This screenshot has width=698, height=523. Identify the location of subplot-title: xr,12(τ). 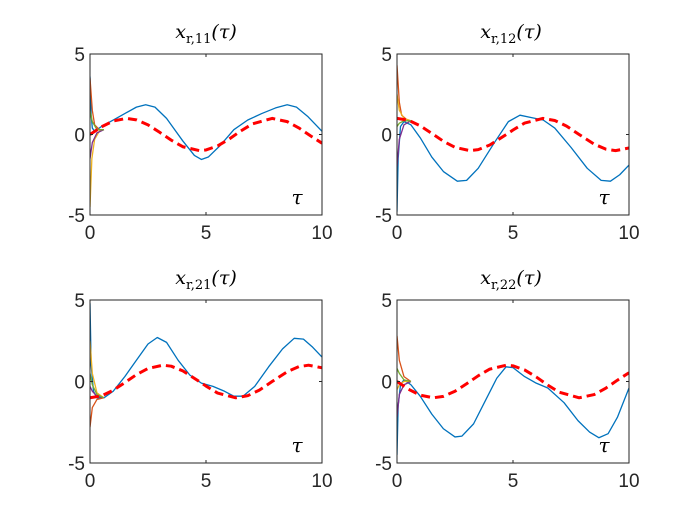
(511, 34).